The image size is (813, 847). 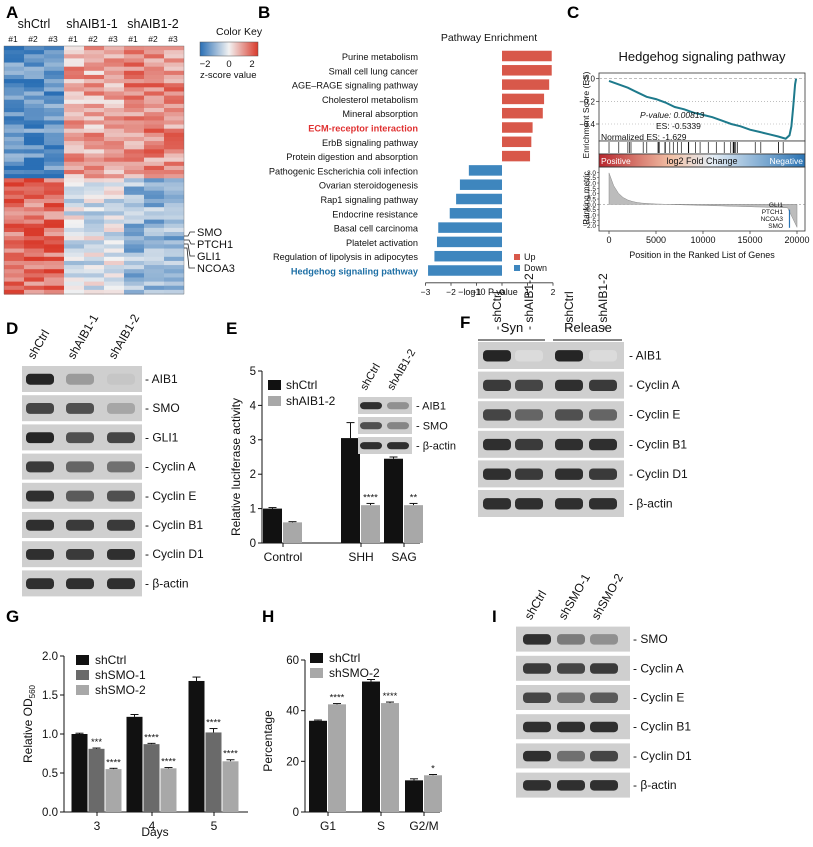 I want to click on x-axis-label: Position in the Ranked List of Genes, so click(x=702, y=255).